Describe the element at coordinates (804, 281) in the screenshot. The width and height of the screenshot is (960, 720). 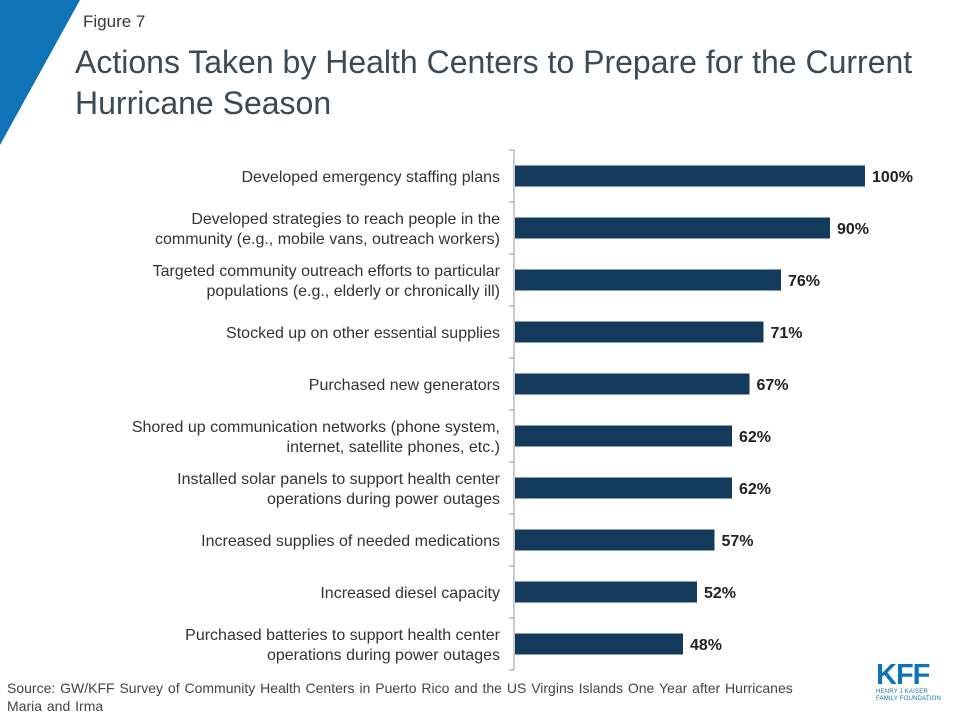
I see `data-label: 76%` at that location.